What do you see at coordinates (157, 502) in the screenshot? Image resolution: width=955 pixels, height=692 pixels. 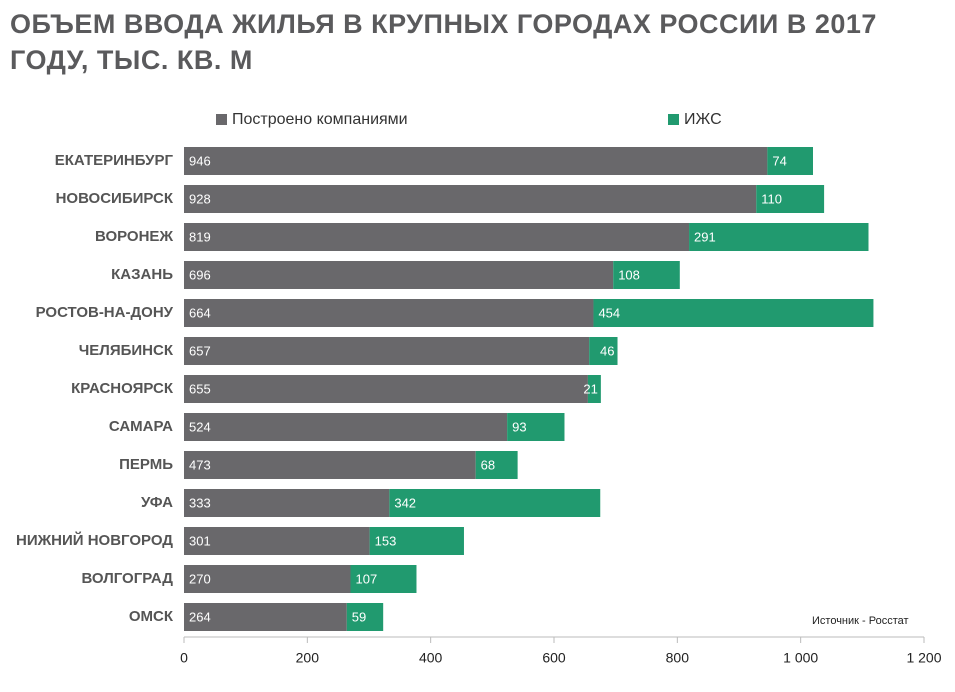 I see `category-label: УФА` at bounding box center [157, 502].